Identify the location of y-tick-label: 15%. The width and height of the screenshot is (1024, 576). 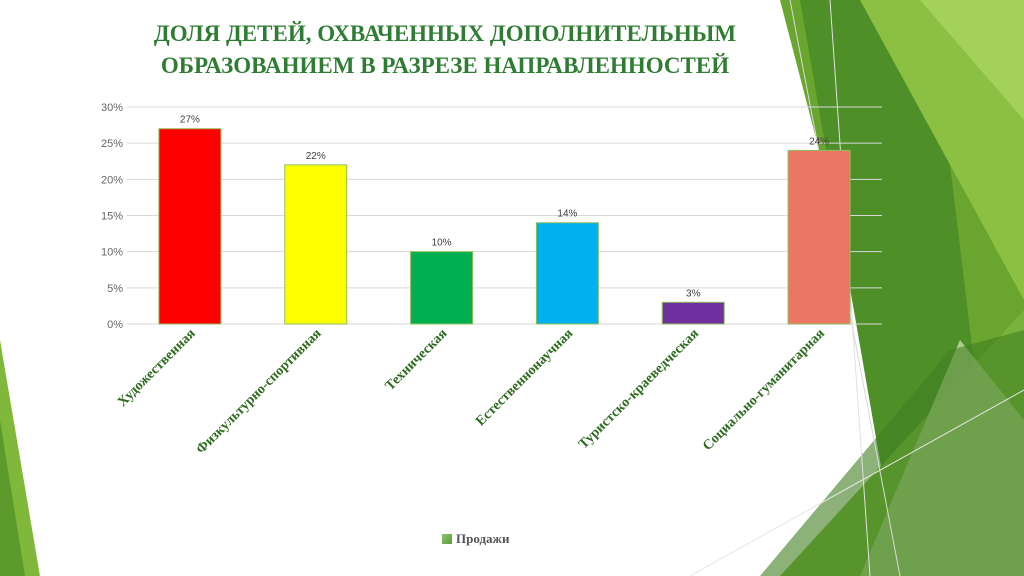
(112, 217).